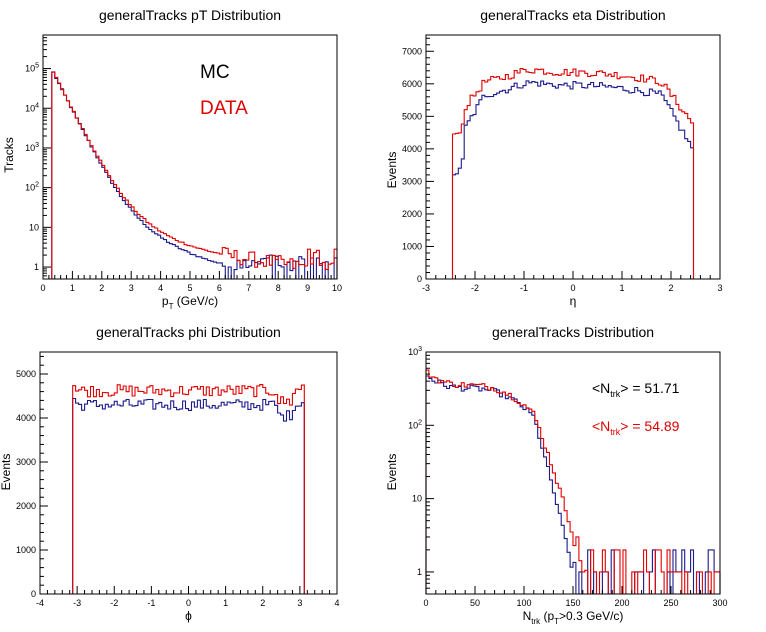 This screenshot has width=766, height=632. Describe the element at coordinates (190, 302) in the screenshot. I see `x-axis-label: pT (GeV/c)` at that location.